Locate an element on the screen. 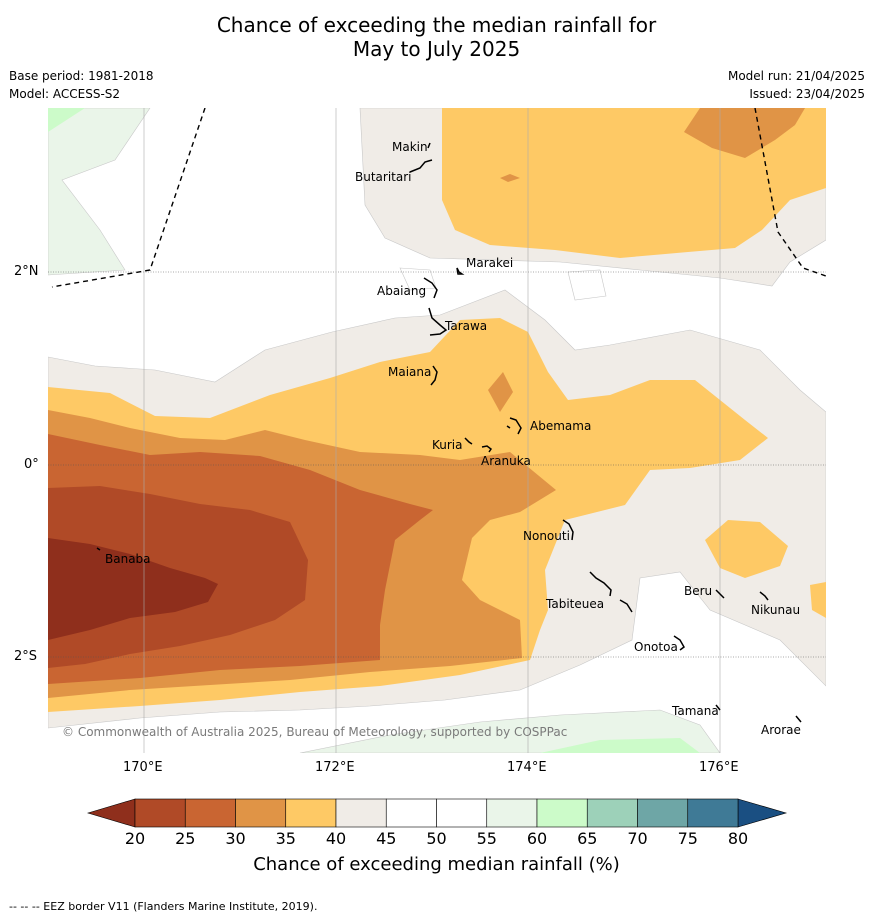 The width and height of the screenshot is (873, 919). colorbar-tick-label: 50 is located at coordinates (436, 838).